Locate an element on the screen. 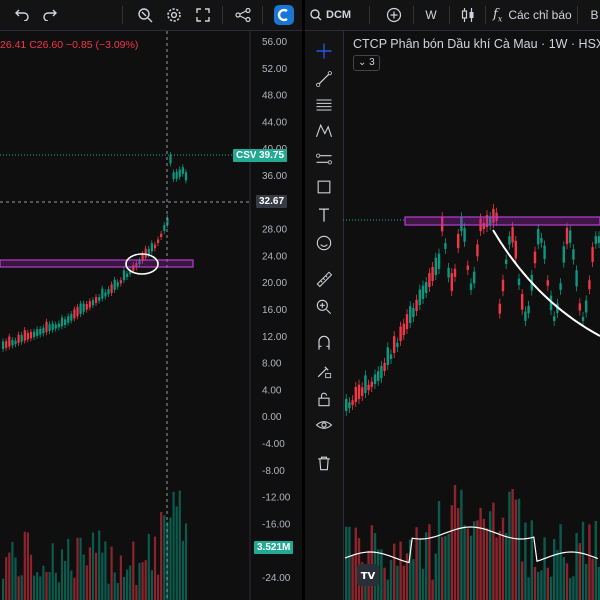 This screenshot has width=600, height=600. price-axis-label: 48.00 is located at coordinates (274, 96).